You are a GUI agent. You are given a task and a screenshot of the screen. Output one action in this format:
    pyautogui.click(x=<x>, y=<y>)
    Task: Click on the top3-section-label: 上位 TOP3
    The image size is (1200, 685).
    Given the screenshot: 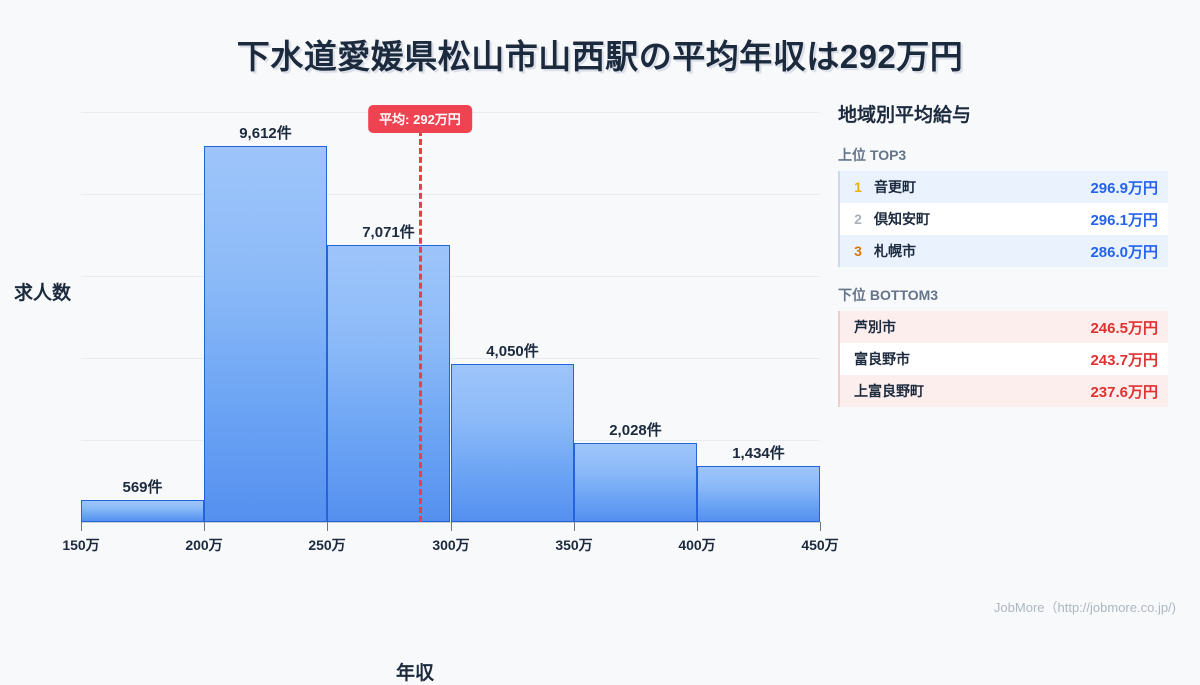 What is the action you would take?
    pyautogui.click(x=872, y=155)
    